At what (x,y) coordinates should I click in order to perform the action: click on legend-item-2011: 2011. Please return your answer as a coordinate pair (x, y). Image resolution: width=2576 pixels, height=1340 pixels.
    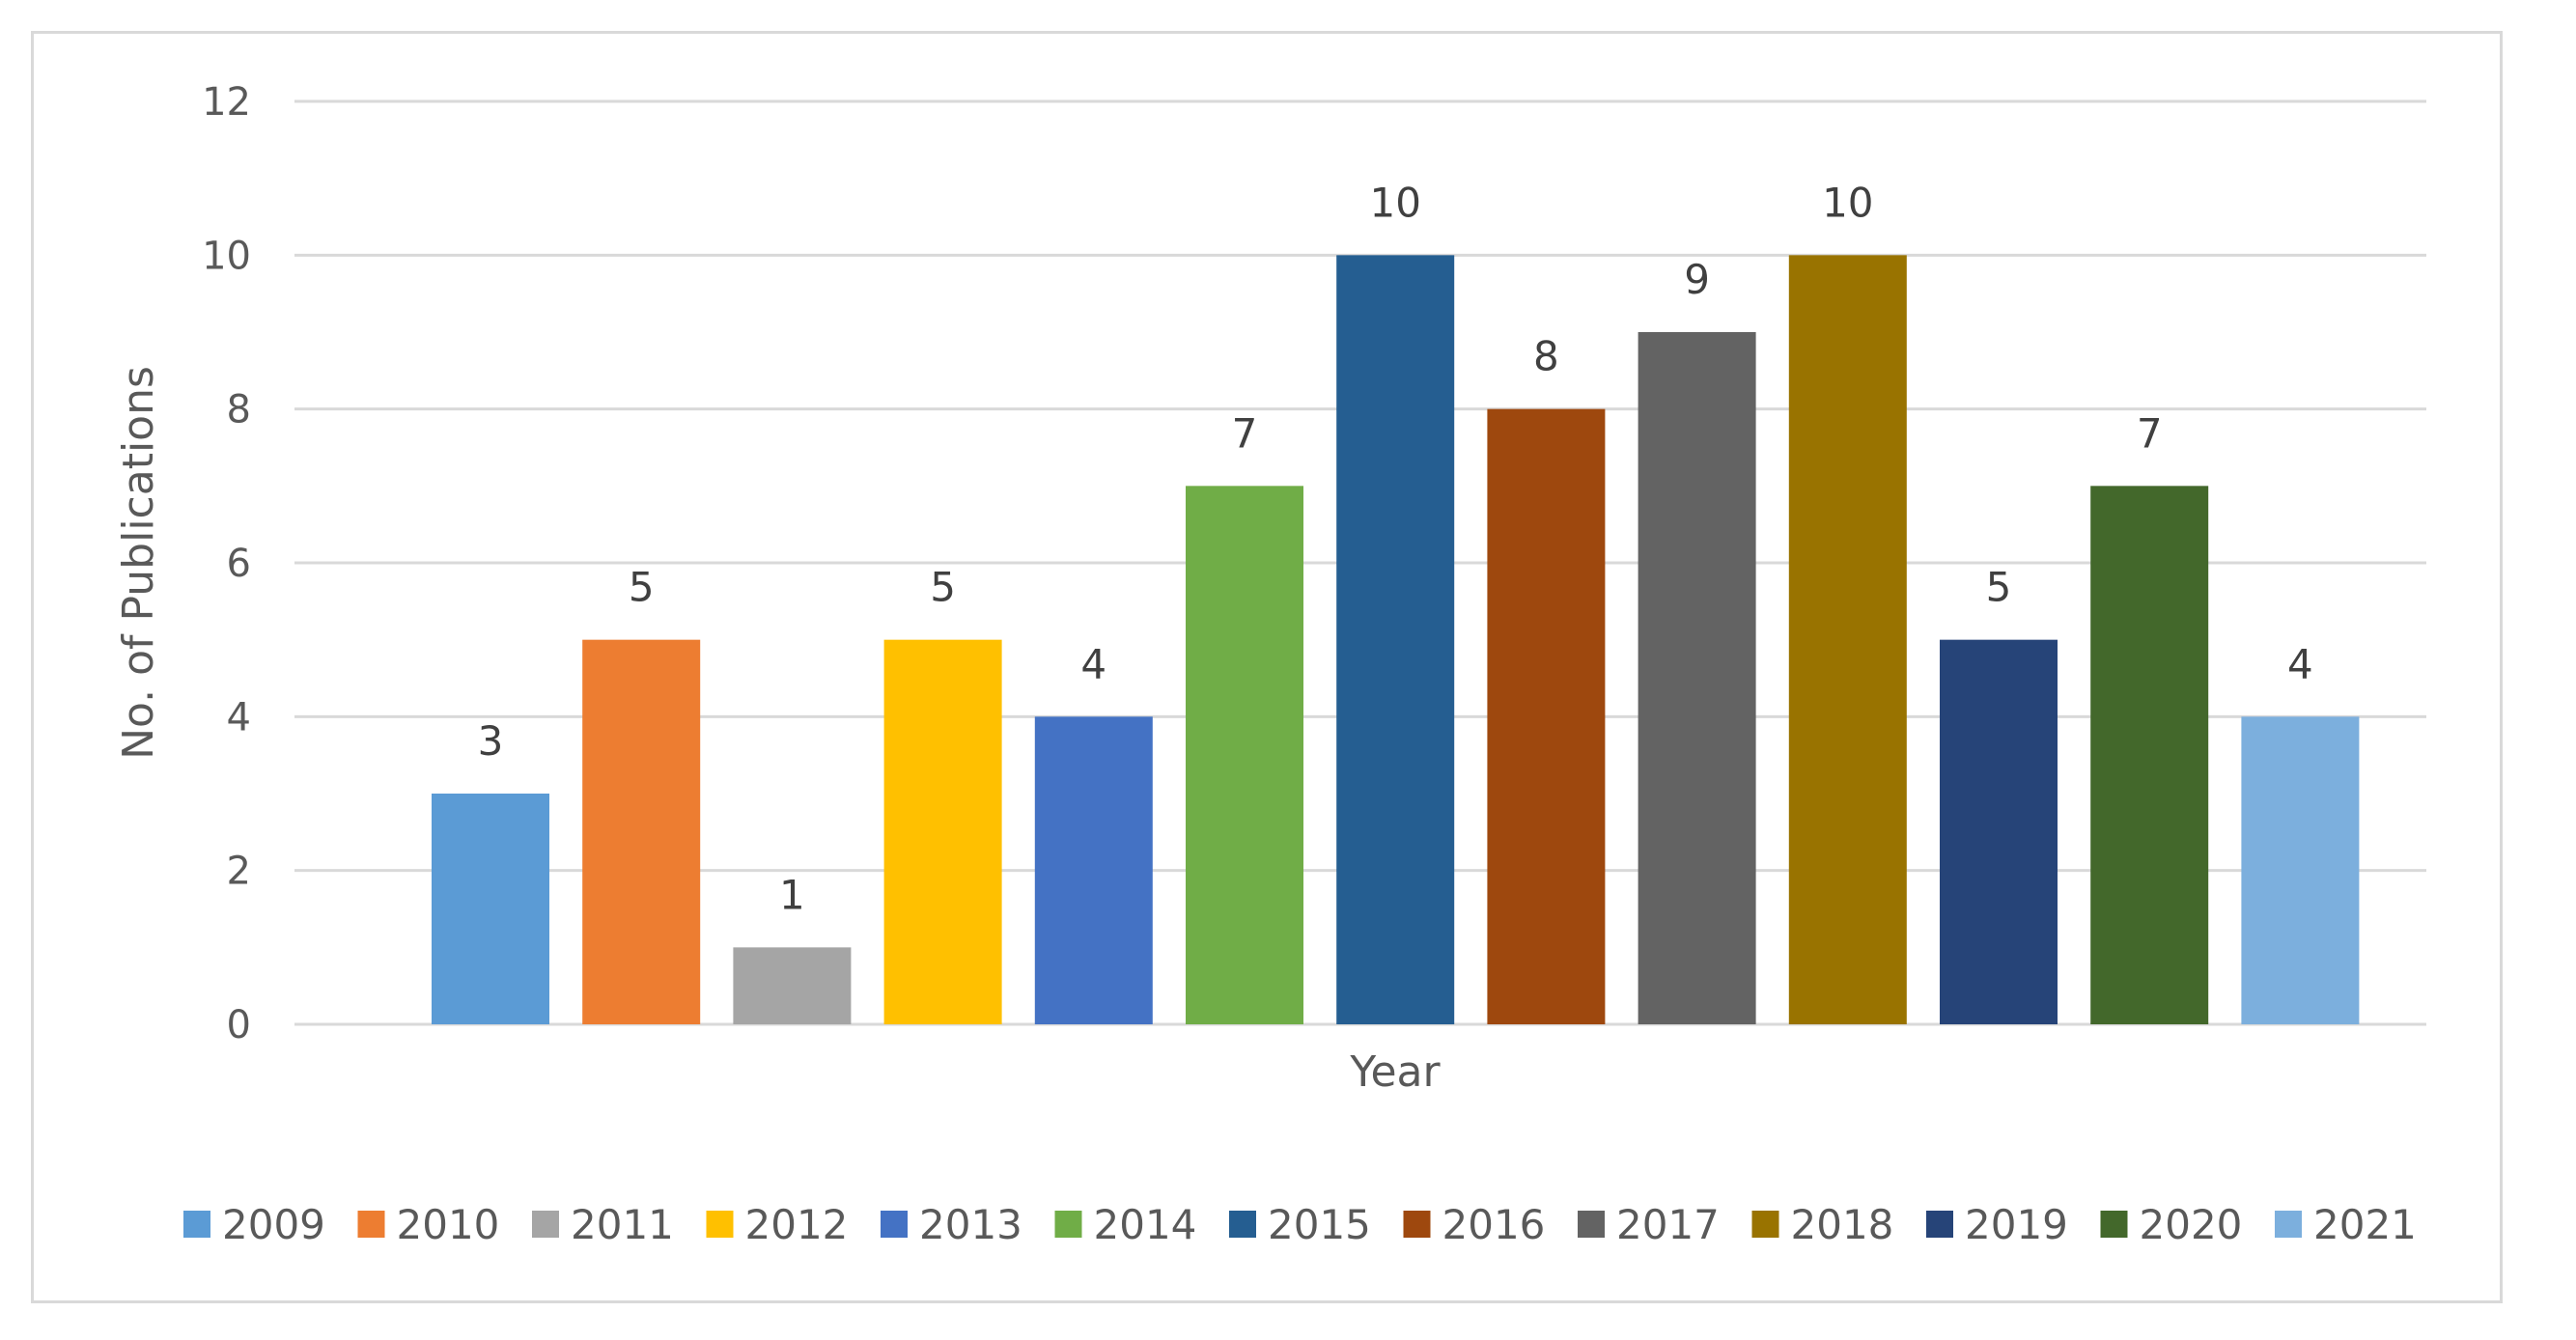
    Looking at the image, I should click on (603, 1224).